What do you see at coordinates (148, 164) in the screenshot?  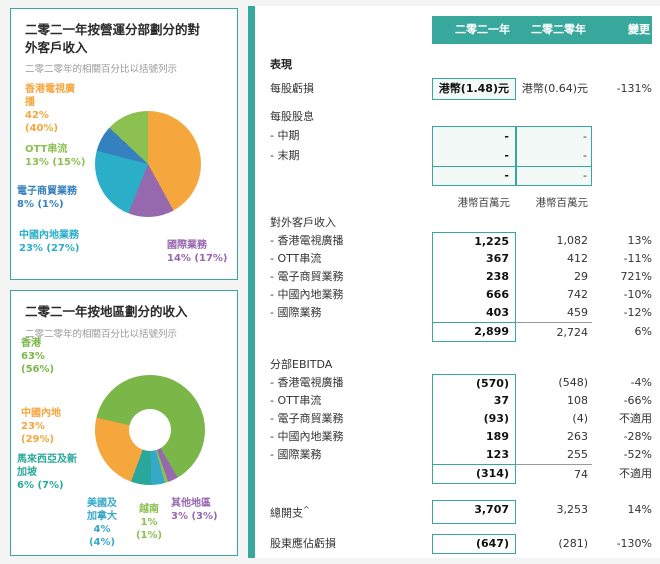 I see `segment-revenue-pie-chart` at bounding box center [148, 164].